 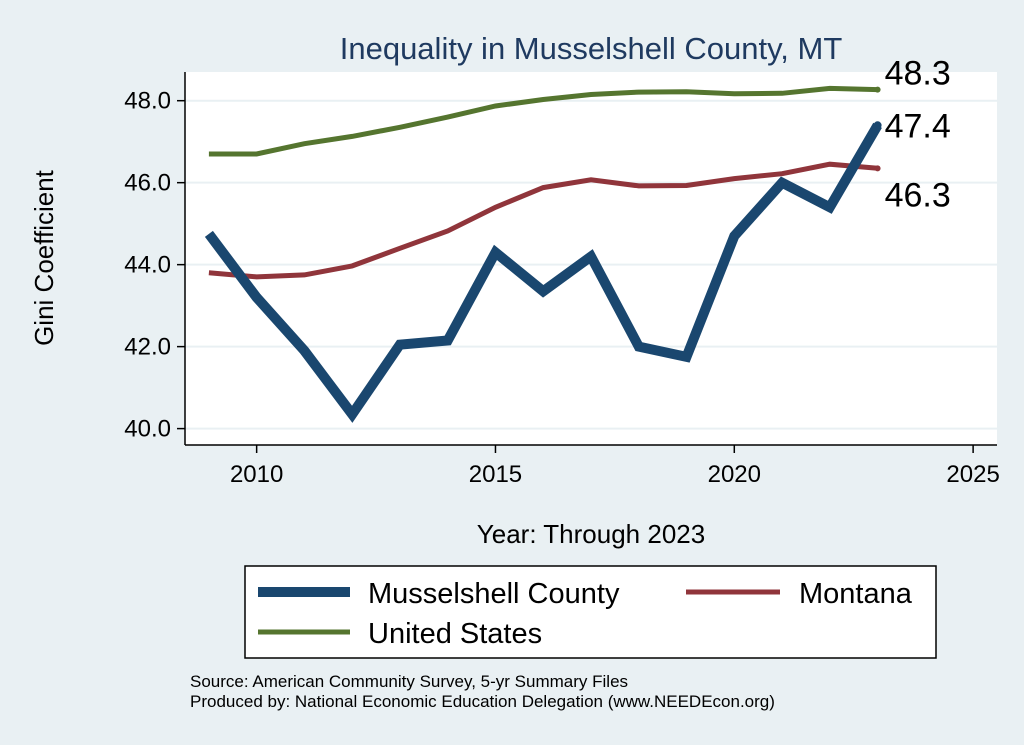 I want to click on y-ticks: 40.0 42.0 44.0 46.0 48.0, so click(x=154, y=265).